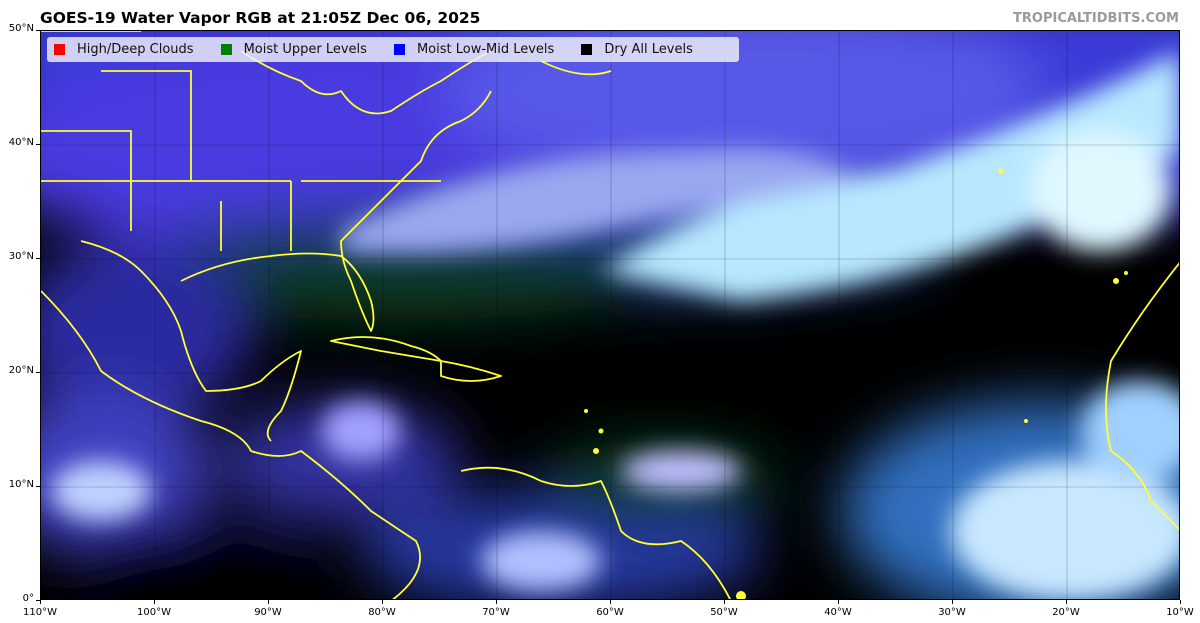 The height and width of the screenshot is (623, 1200). I want to click on legend-swatch-red, so click(59, 49).